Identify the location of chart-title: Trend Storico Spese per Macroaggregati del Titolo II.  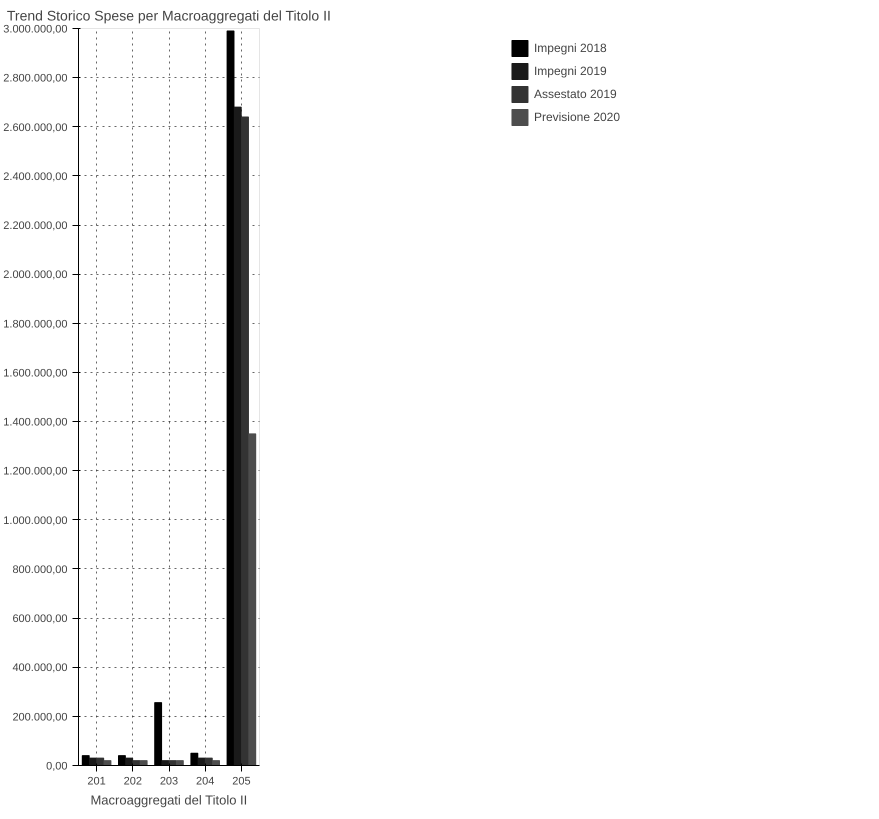
(168, 16).